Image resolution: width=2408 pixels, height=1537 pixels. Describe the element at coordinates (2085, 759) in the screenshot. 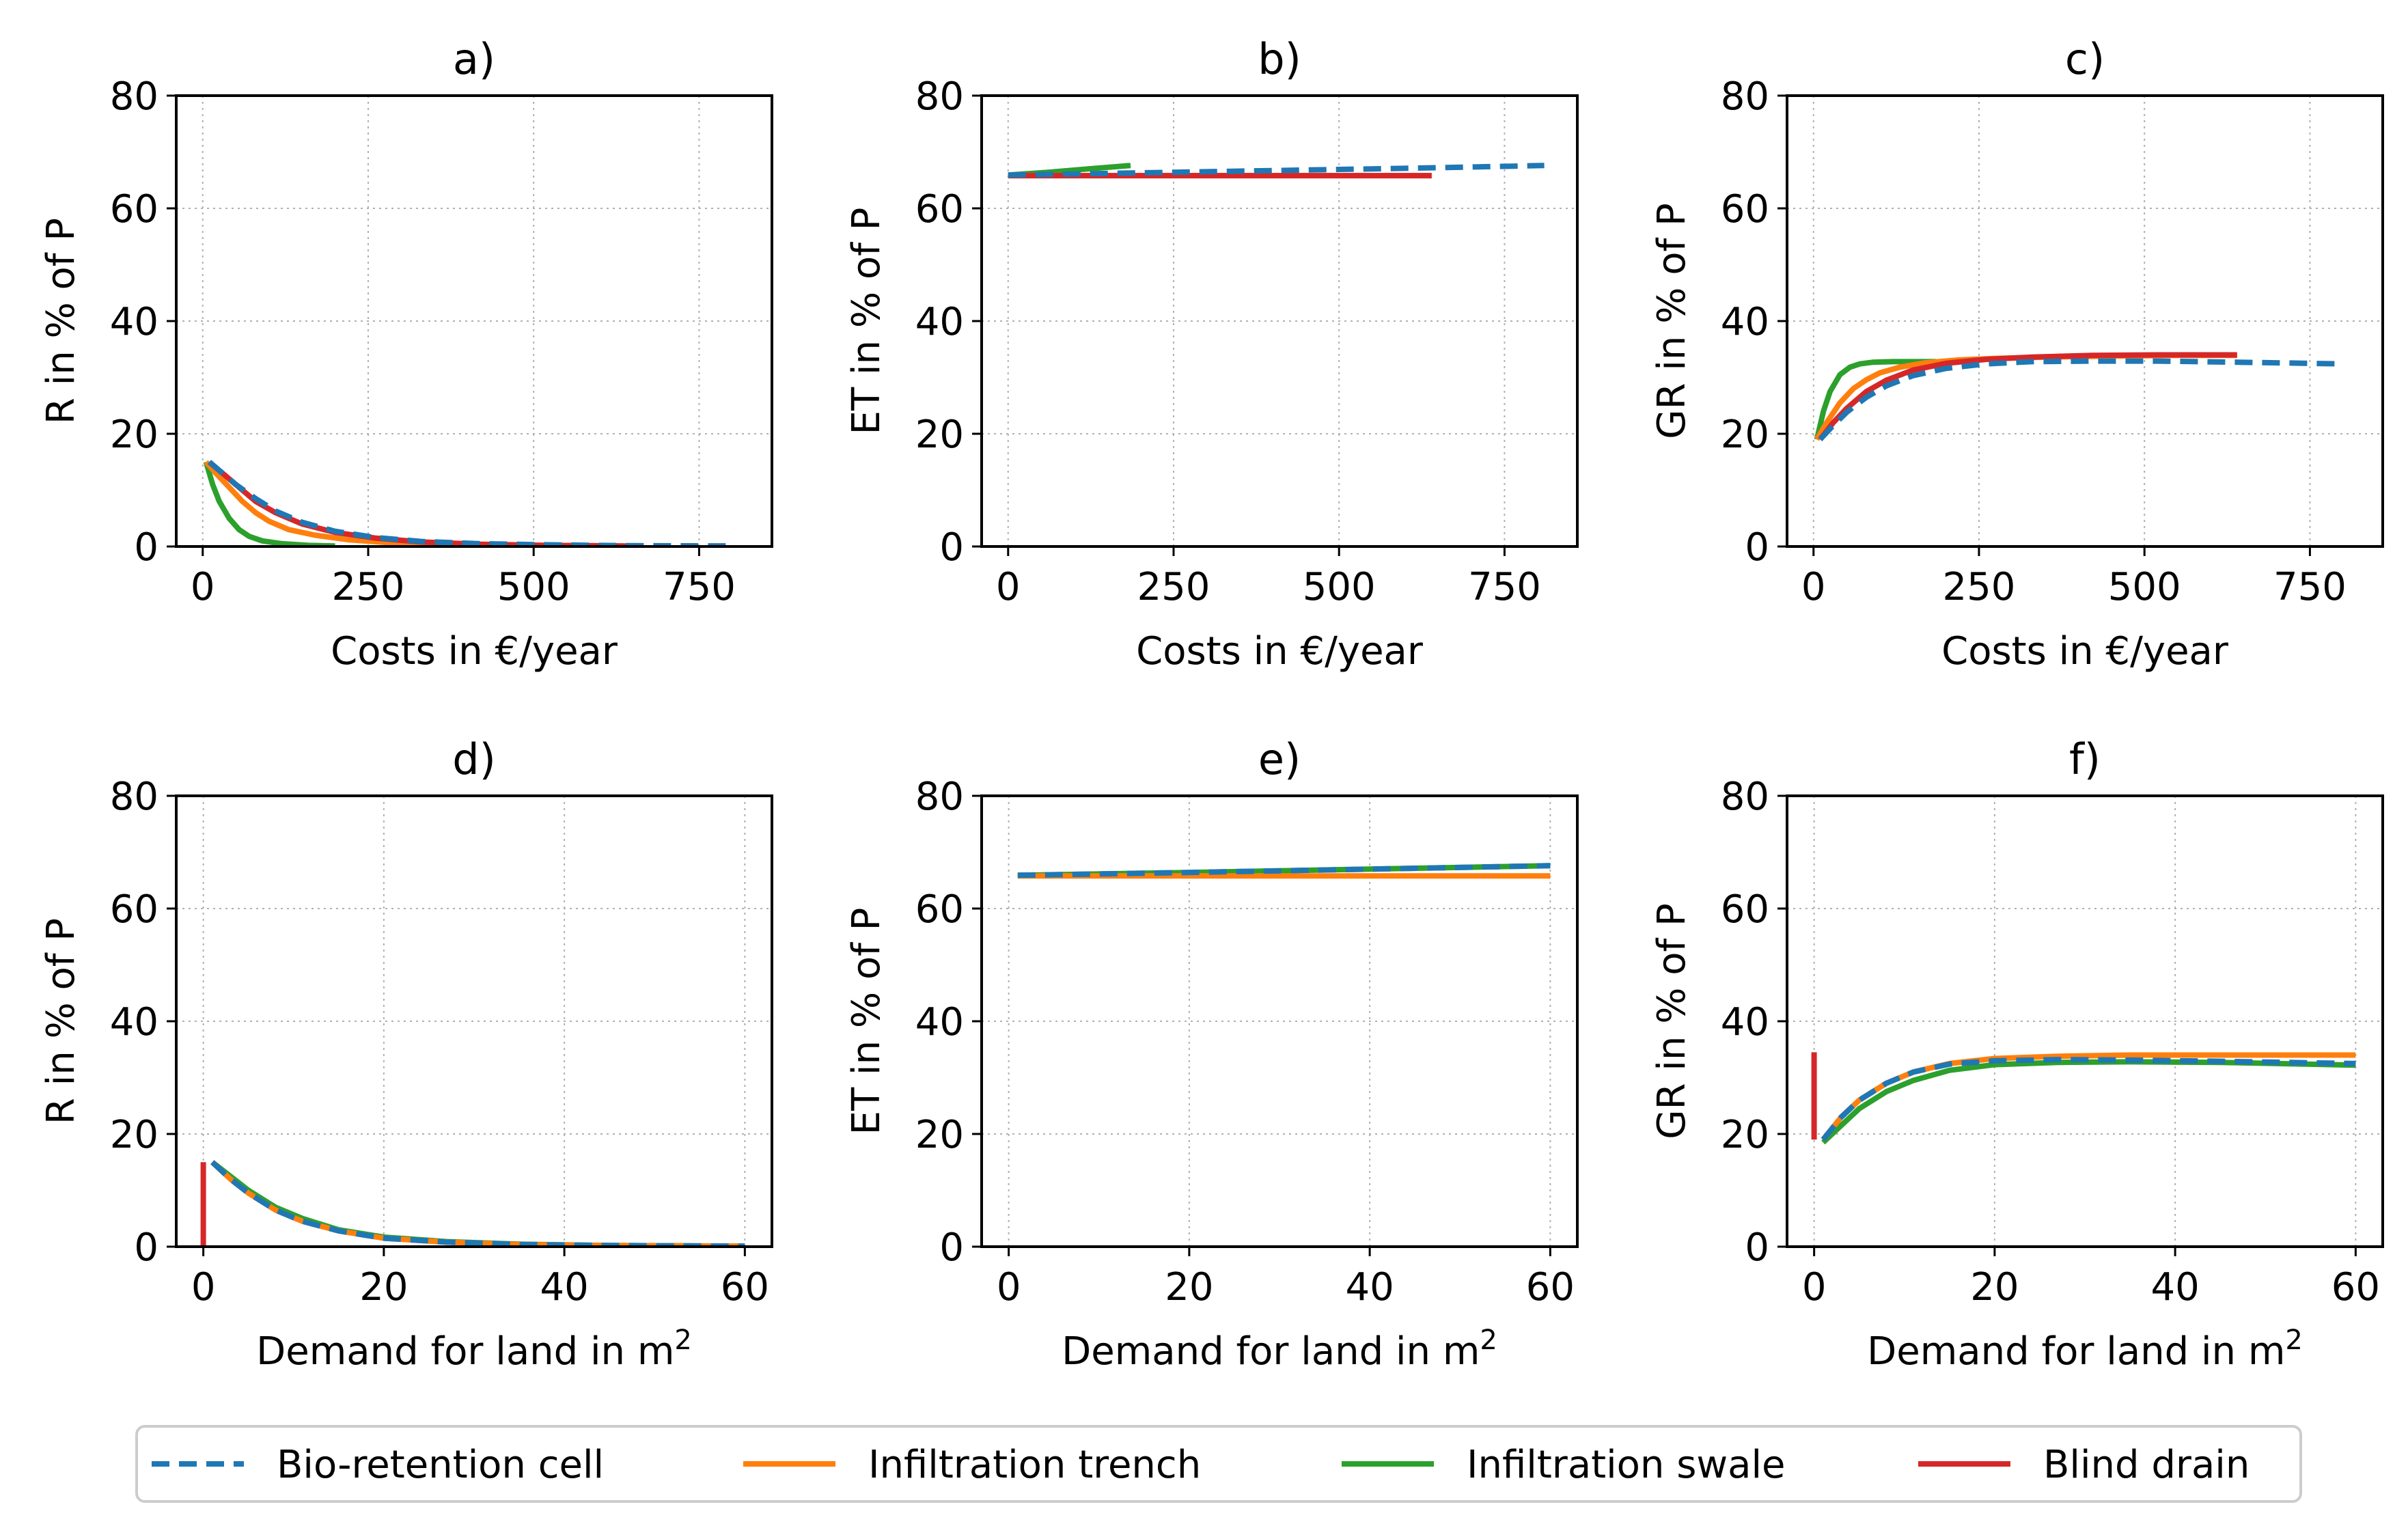

I see `subplot-title: f)` at that location.